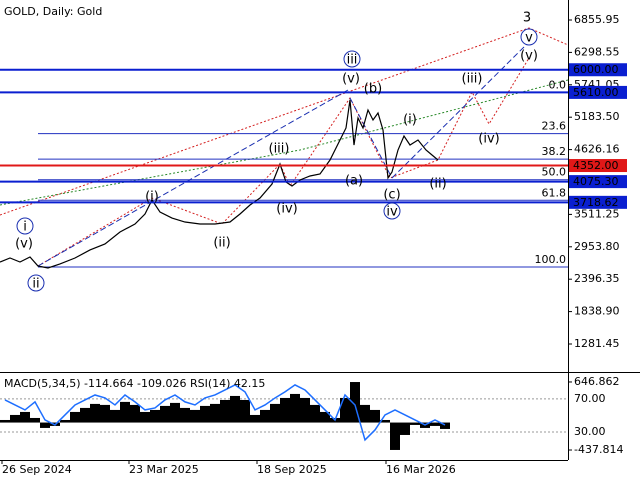 This screenshot has height=480, width=640. What do you see at coordinates (597, 116) in the screenshot?
I see `y-tick-label: 5183.50` at bounding box center [597, 116].